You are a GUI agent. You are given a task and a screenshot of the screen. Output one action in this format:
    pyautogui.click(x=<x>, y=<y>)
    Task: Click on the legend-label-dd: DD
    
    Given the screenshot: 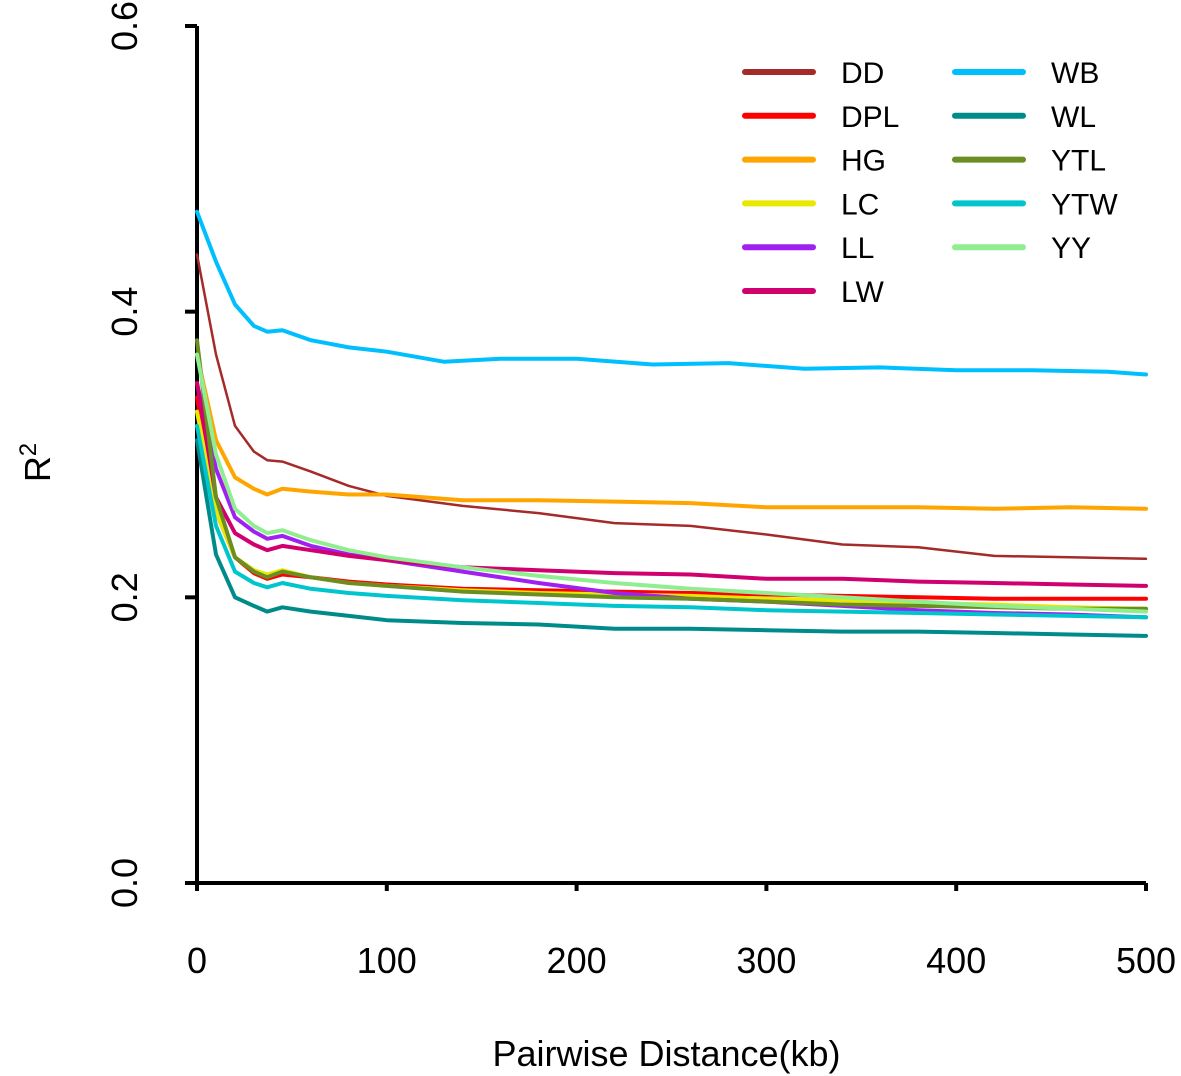 What is the action you would take?
    pyautogui.click(x=862, y=73)
    